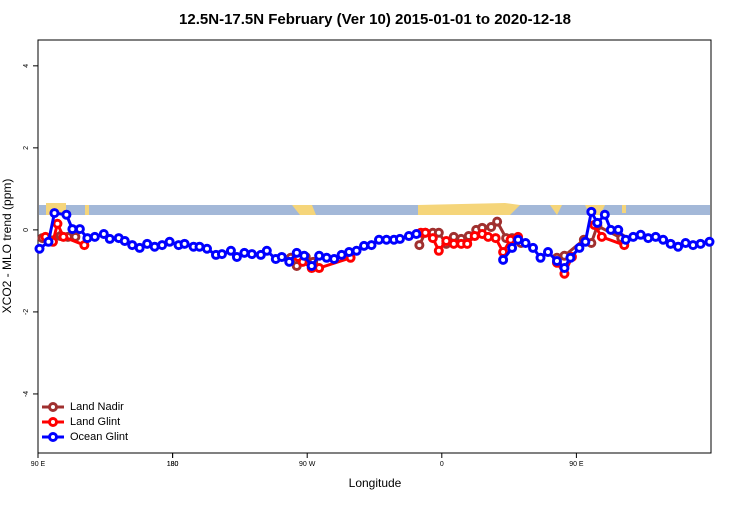 The height and width of the screenshot is (505, 750). What do you see at coordinates (374, 210) in the screenshot?
I see `ocean-strip` at bounding box center [374, 210].